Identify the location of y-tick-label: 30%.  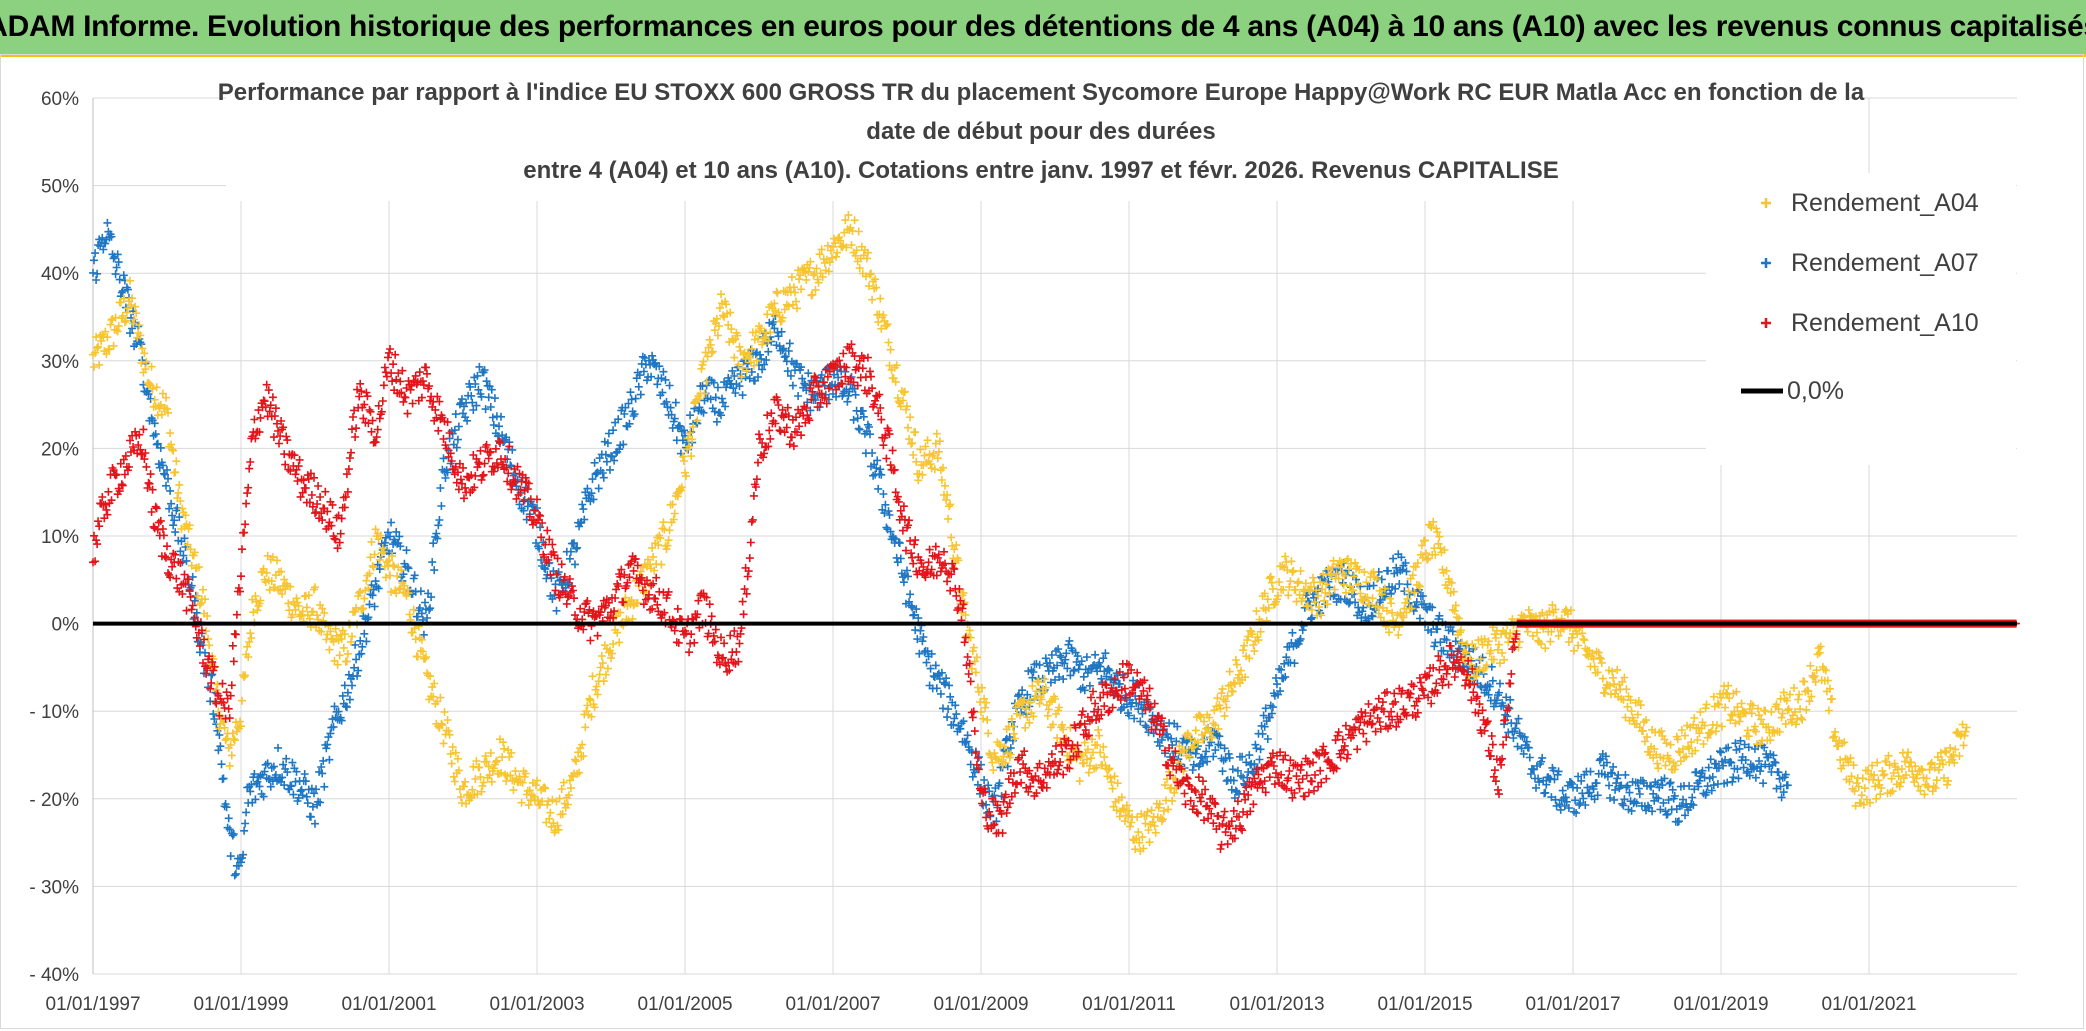
(60, 362).